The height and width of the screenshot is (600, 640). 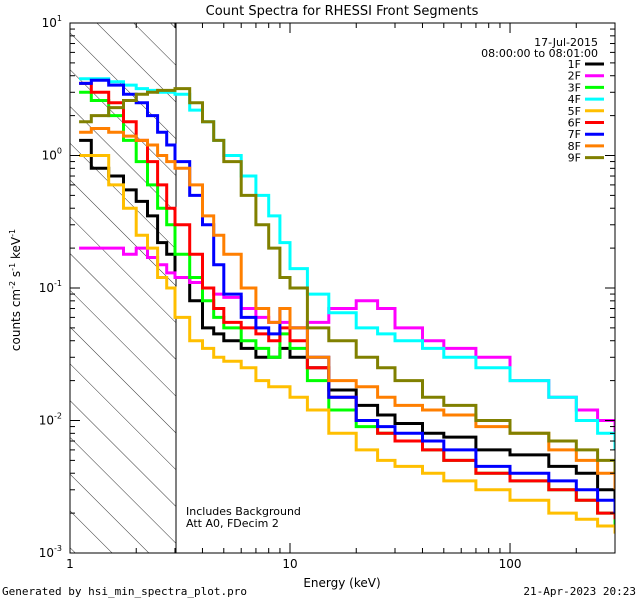 What do you see at coordinates (50, 287) in the screenshot?
I see `y-tick-label: 10⁻¹` at bounding box center [50, 287].